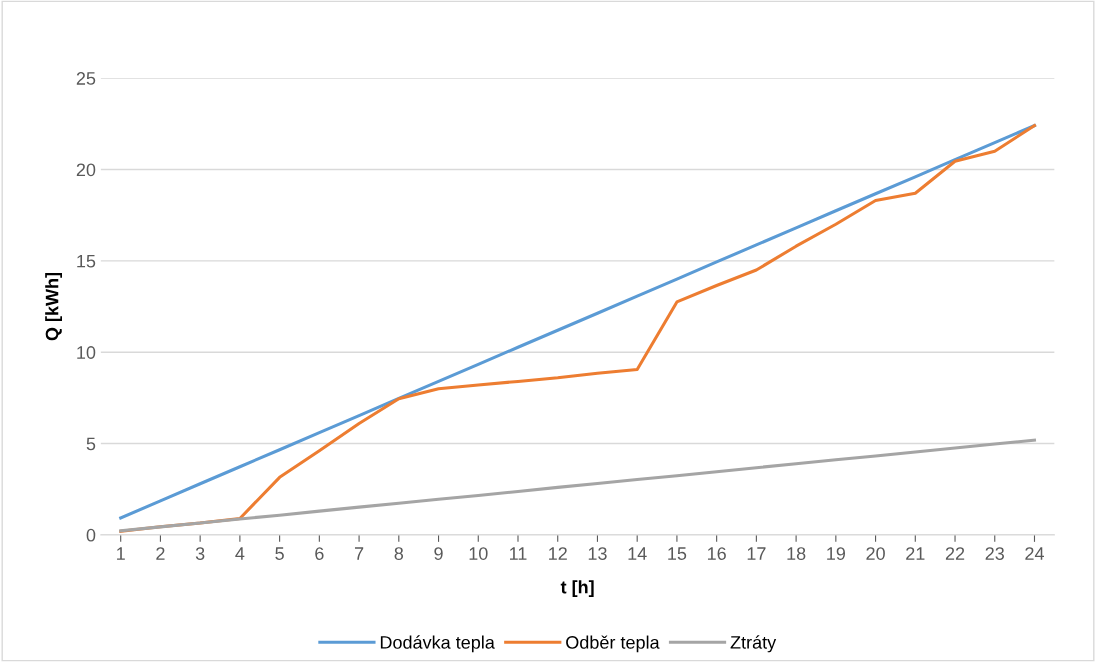  I want to click on y-axis-title: Q [kWh], so click(53, 306).